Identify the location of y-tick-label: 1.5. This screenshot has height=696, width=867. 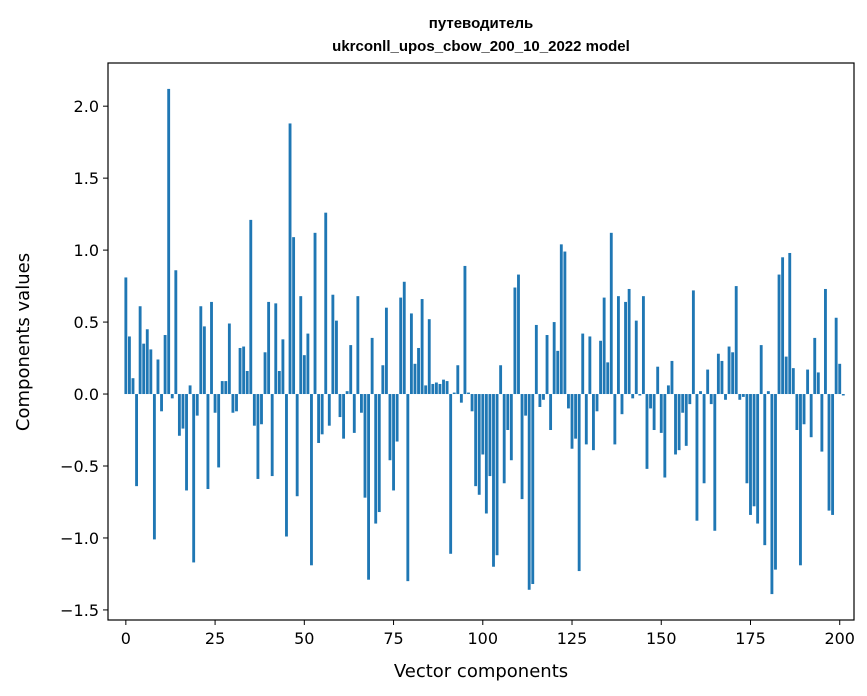
(86, 178).